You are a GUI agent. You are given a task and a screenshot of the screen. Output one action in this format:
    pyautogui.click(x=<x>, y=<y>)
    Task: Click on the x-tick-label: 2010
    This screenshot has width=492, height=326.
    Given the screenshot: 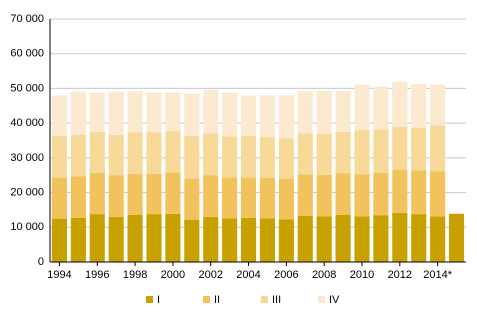 What is the action you would take?
    pyautogui.click(x=362, y=275)
    